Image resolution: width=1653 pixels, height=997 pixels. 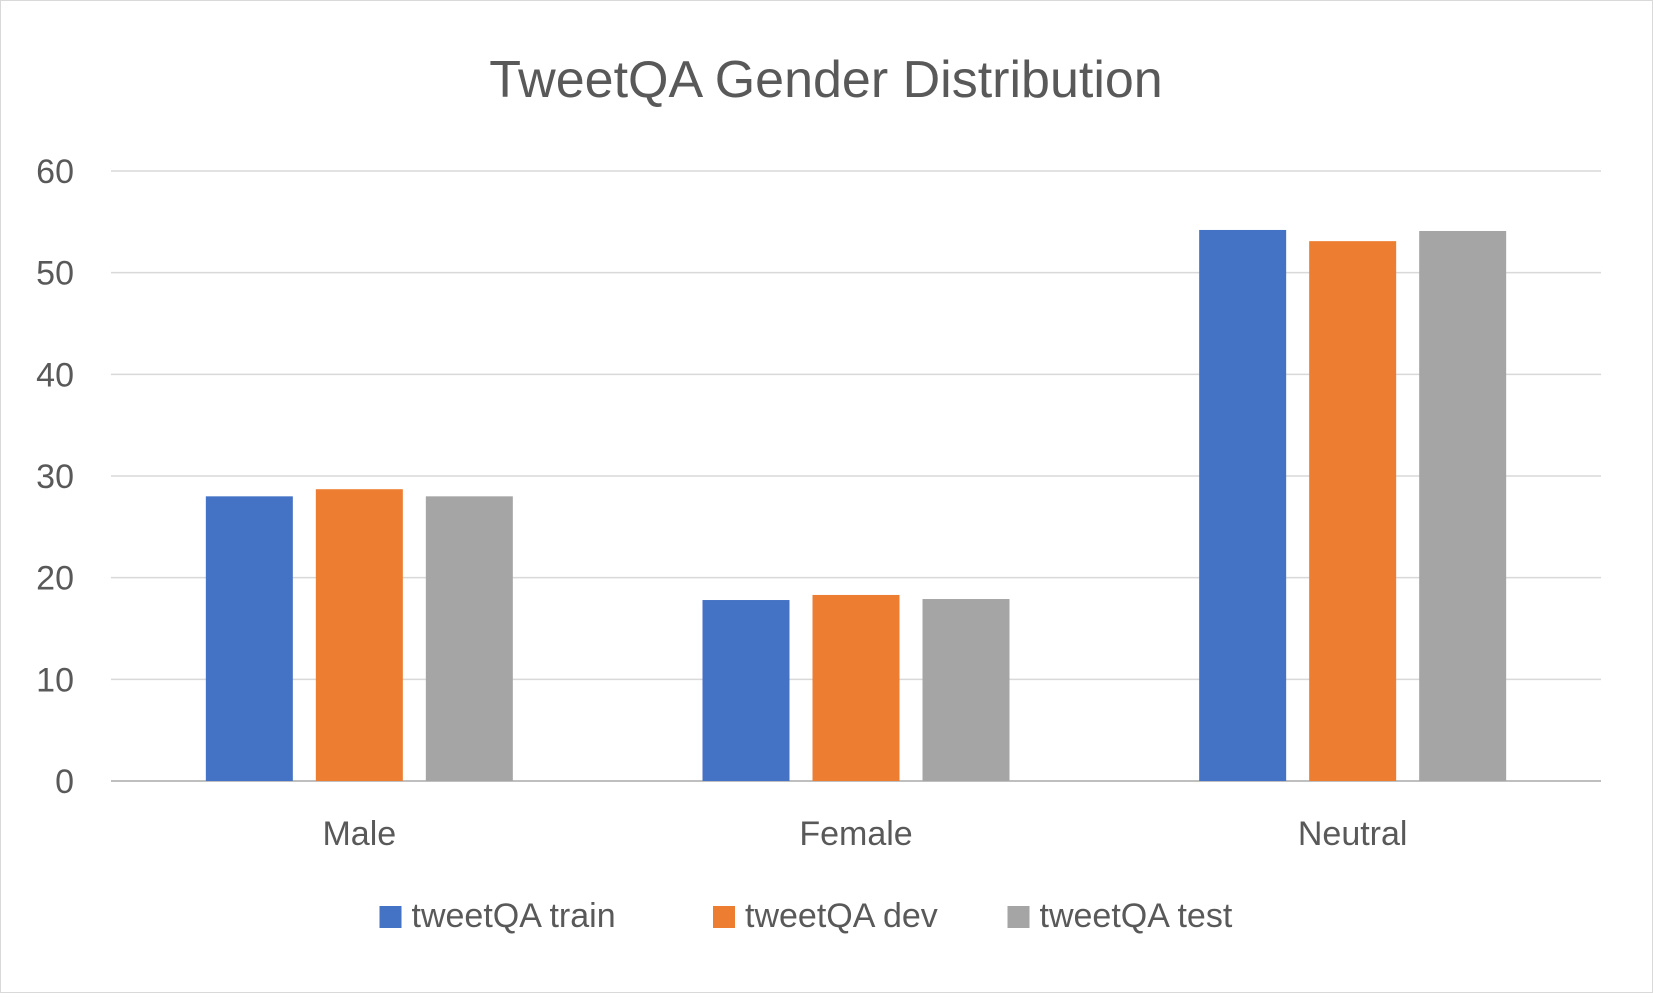 I want to click on x-category-label: Neutral, so click(x=1353, y=834).